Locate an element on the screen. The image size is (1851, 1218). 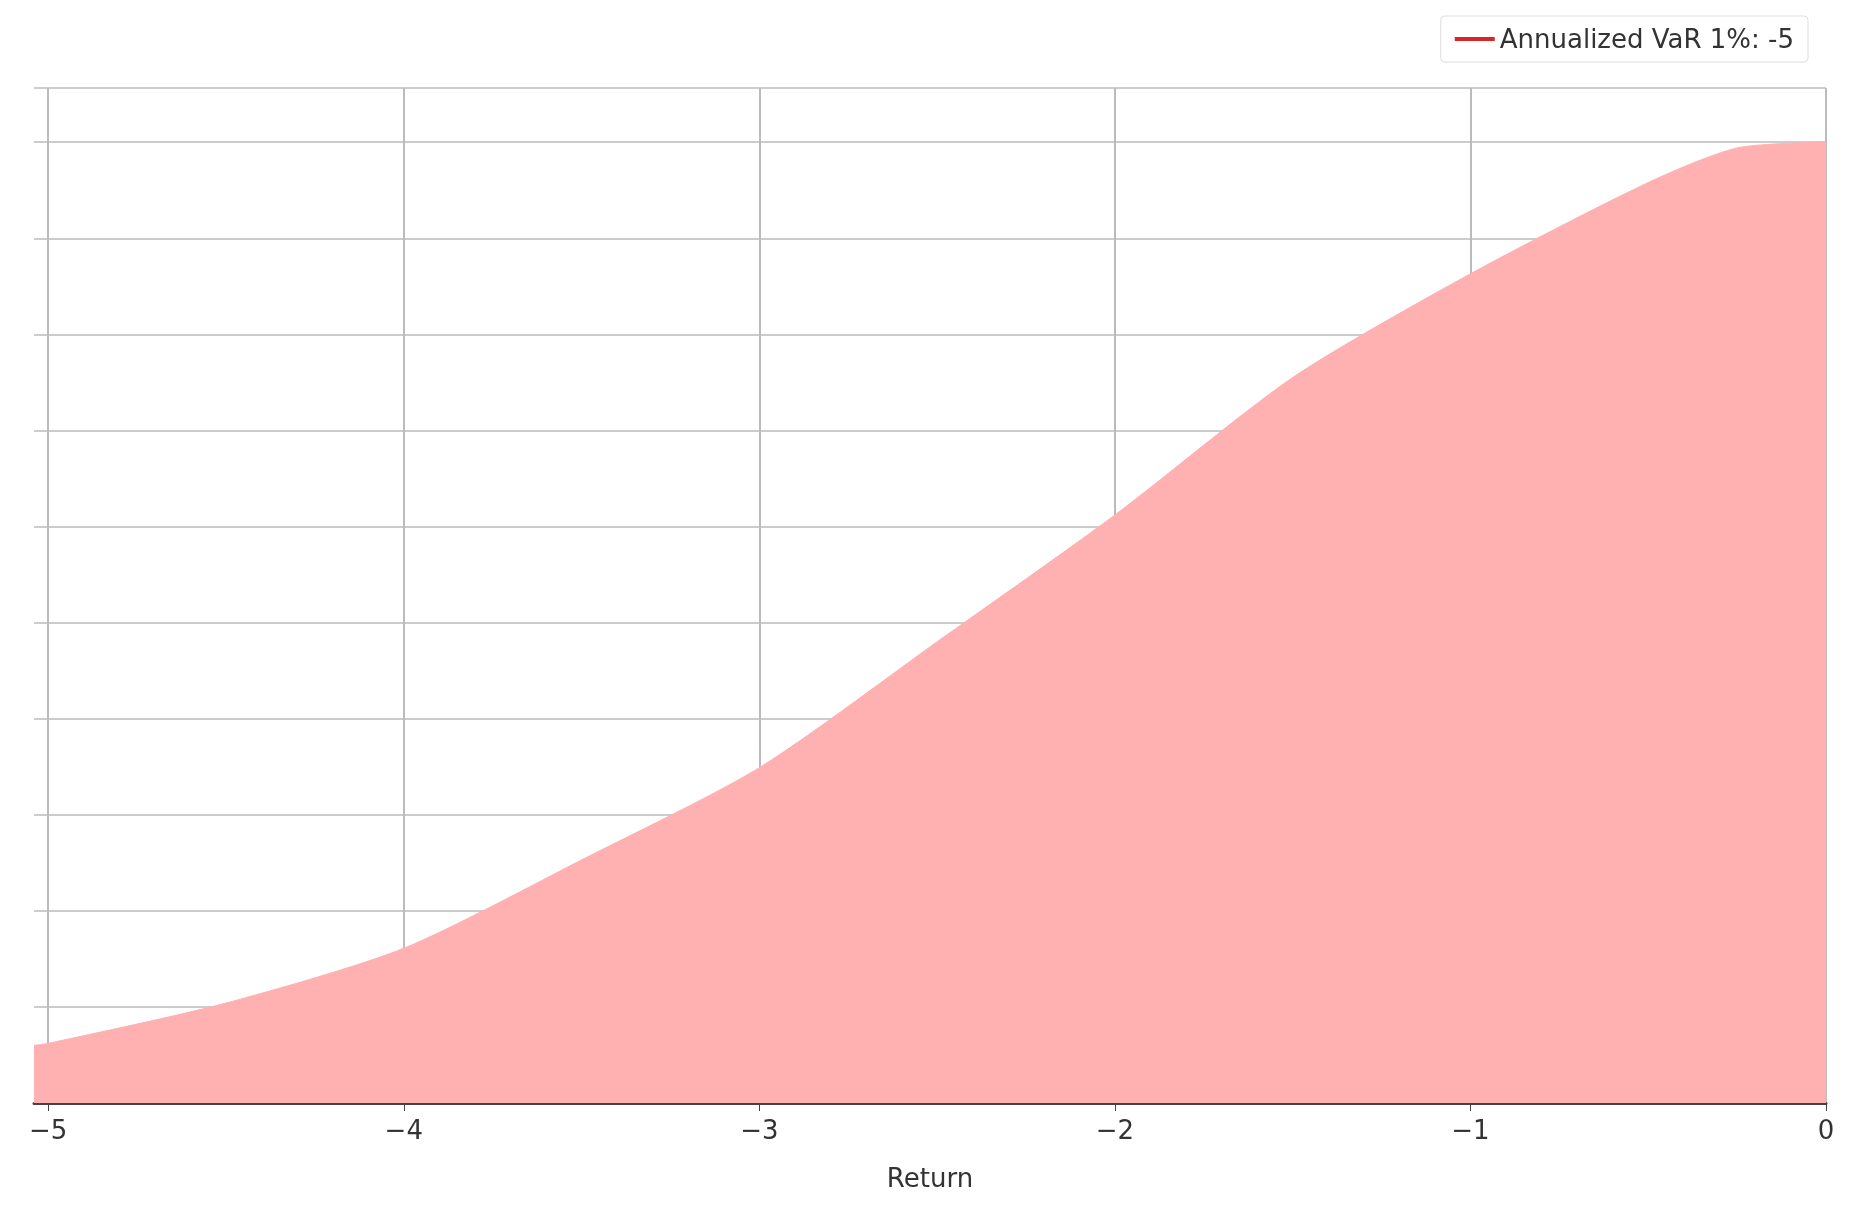
x-tick-label: −1 is located at coordinates (1470, 1130).